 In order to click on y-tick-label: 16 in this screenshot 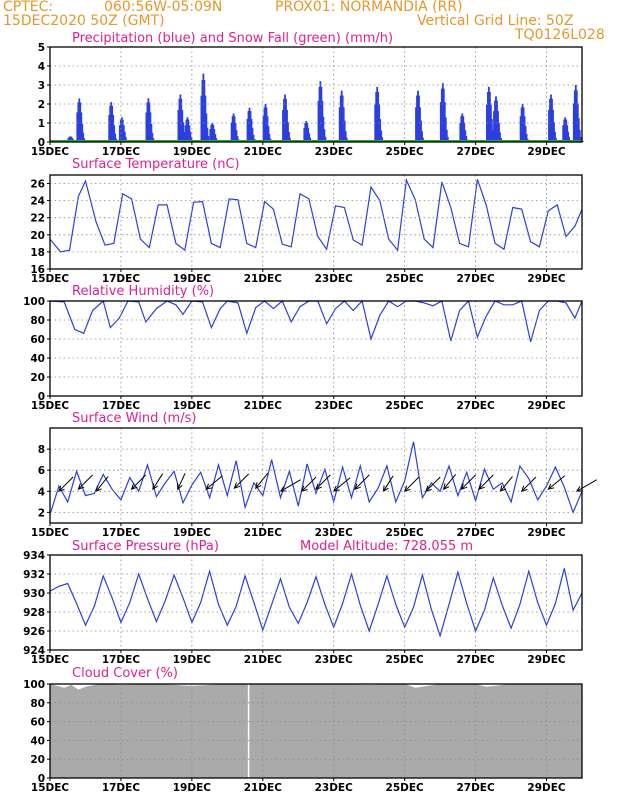, I will do `click(37, 270)`.